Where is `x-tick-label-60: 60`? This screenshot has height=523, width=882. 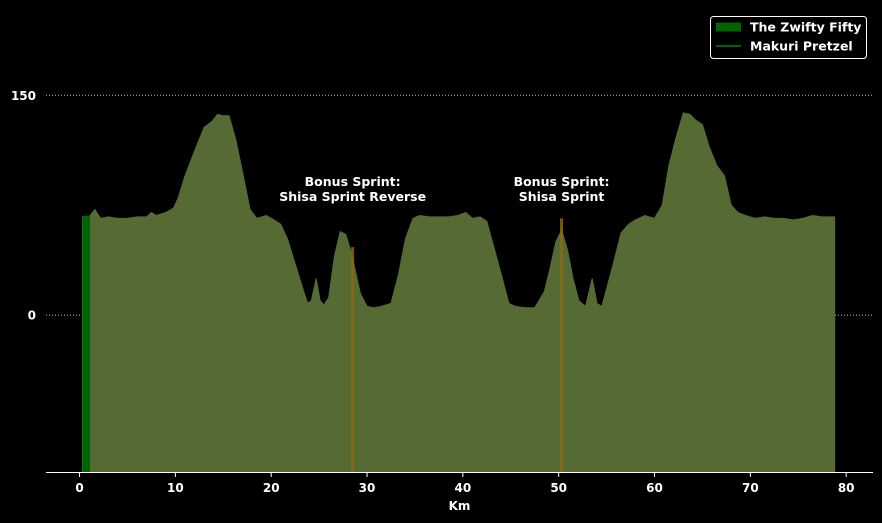 x-tick-label-60: 60 is located at coordinates (654, 488).